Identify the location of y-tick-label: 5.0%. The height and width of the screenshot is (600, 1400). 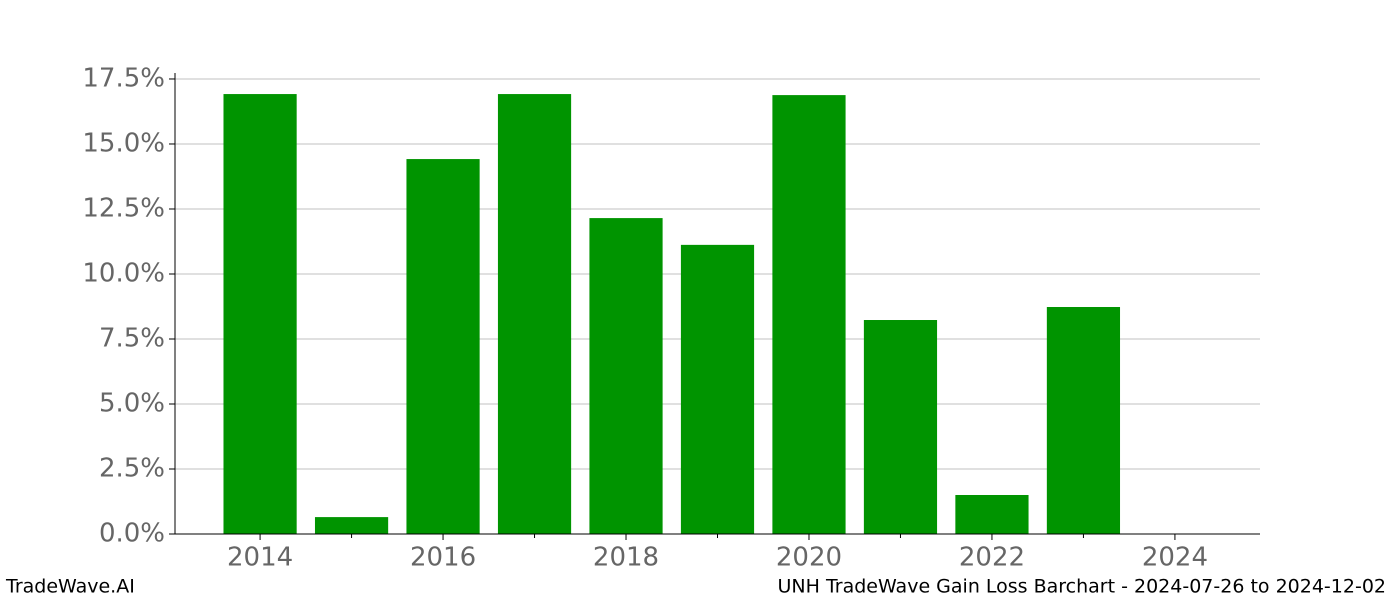
(132, 403).